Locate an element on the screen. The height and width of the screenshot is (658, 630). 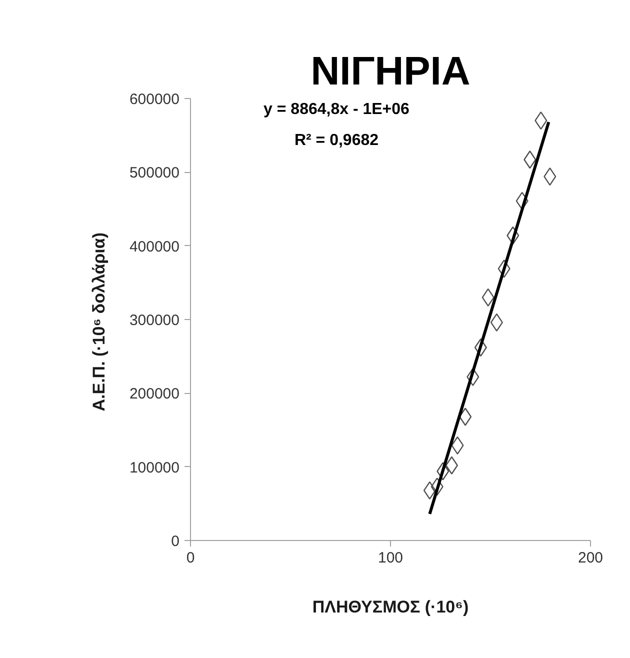
y-tick-label: 0 is located at coordinates (175, 541).